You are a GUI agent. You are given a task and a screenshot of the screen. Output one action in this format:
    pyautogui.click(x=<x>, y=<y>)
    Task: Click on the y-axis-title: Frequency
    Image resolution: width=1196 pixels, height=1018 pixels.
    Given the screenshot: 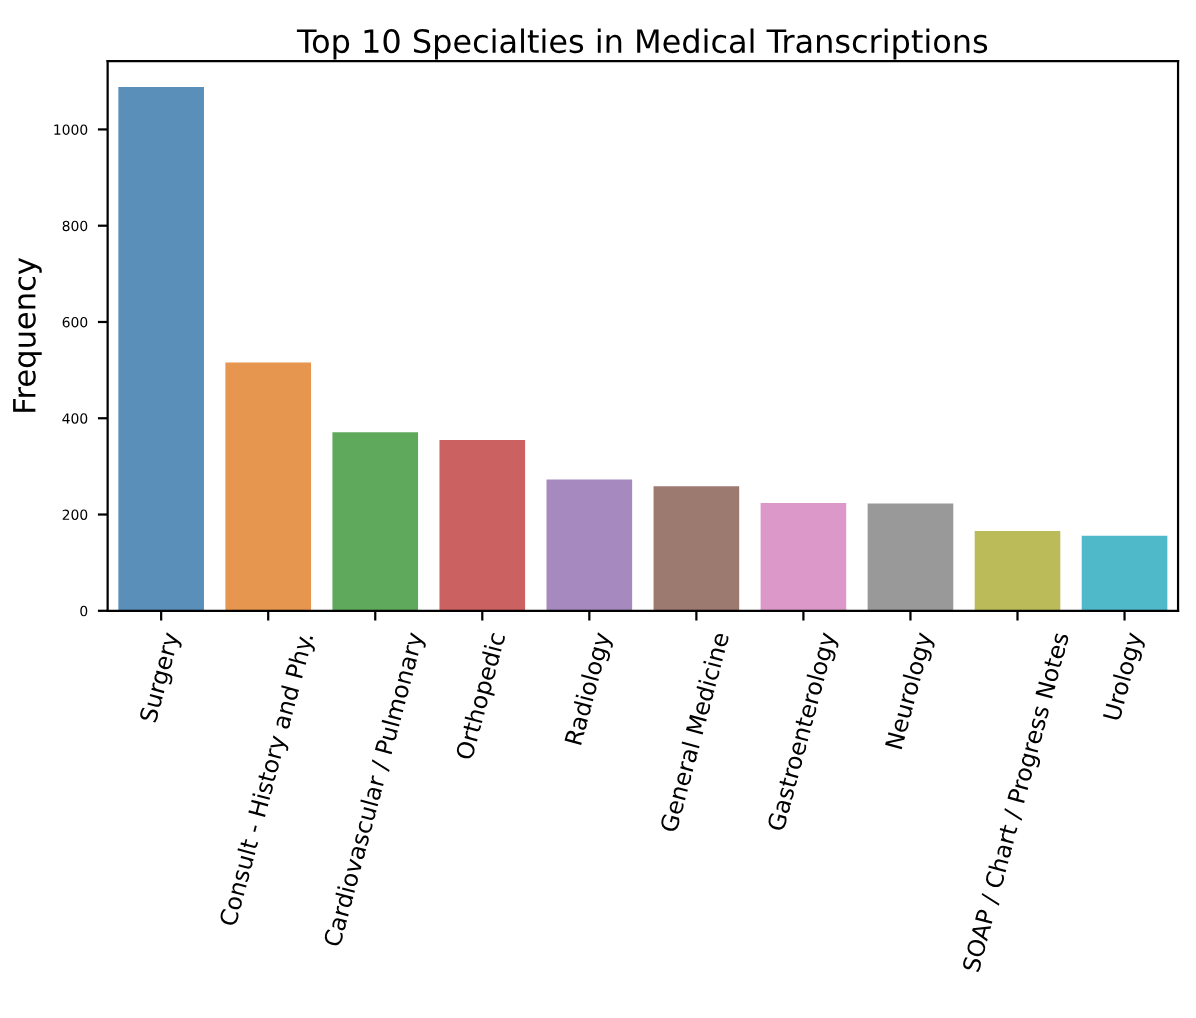 What is the action you would take?
    pyautogui.click(x=27, y=334)
    